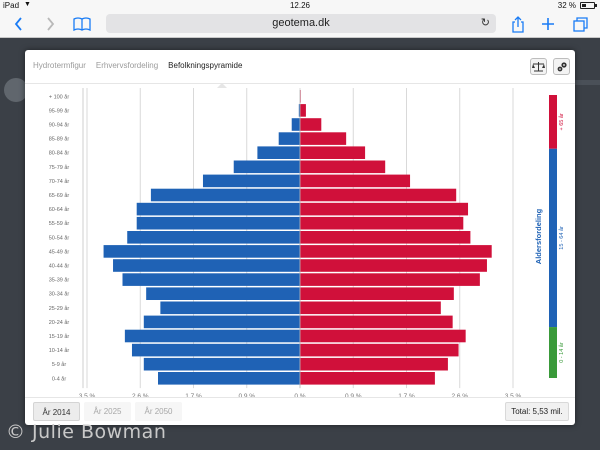 The height and width of the screenshot is (450, 600). Describe the element at coordinates (59, 96) in the screenshot. I see `age-label: + 100 år` at that location.